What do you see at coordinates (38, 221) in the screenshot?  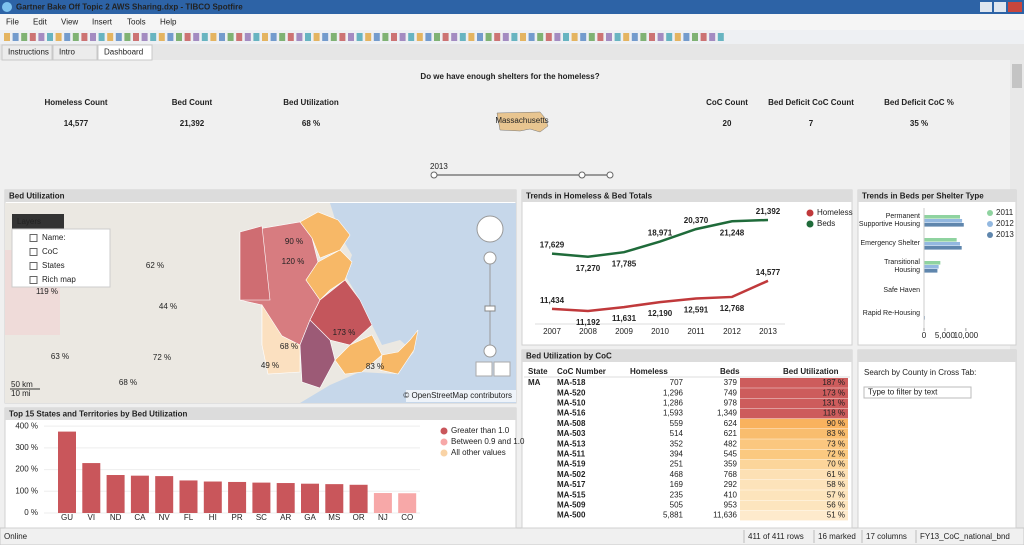 I see `layers-header` at bounding box center [38, 221].